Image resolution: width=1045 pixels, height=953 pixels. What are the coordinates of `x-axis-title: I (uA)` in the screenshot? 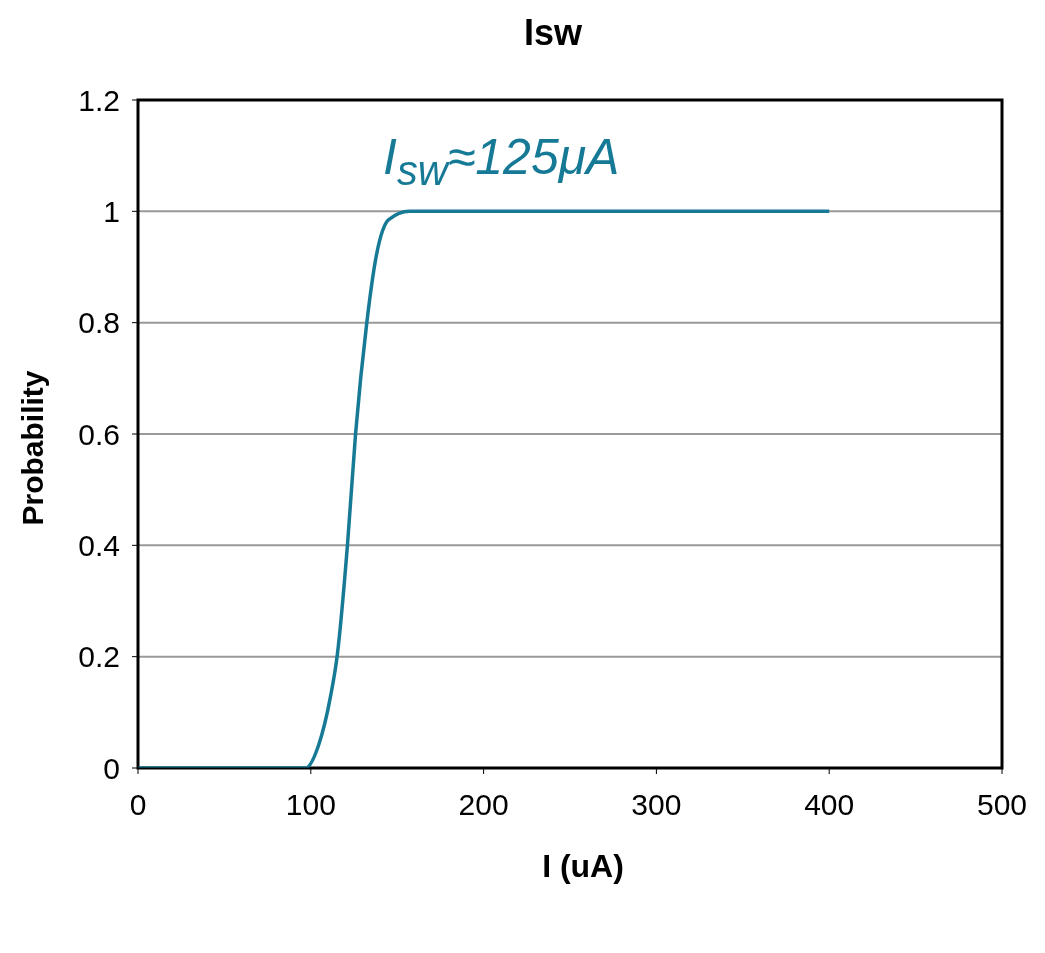 It's located at (583, 866).